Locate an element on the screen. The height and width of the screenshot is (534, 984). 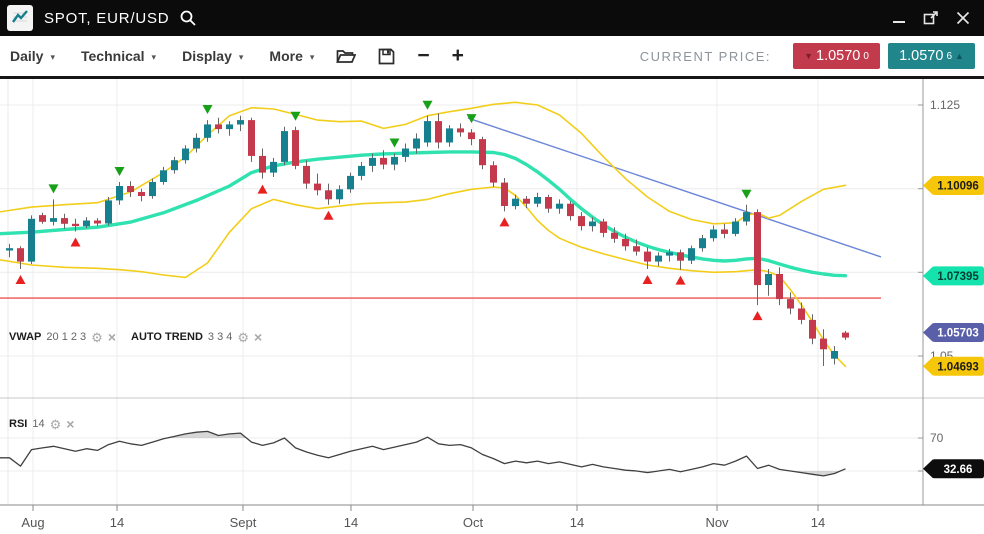
technical-menu-label: Technical is located at coordinates (113, 56).